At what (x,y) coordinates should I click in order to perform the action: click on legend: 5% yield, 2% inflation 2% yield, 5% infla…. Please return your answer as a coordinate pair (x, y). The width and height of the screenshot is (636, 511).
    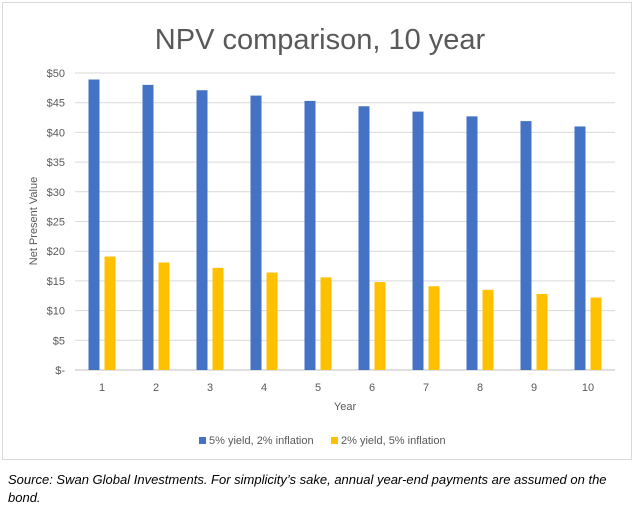
    Looking at the image, I should click on (322, 441).